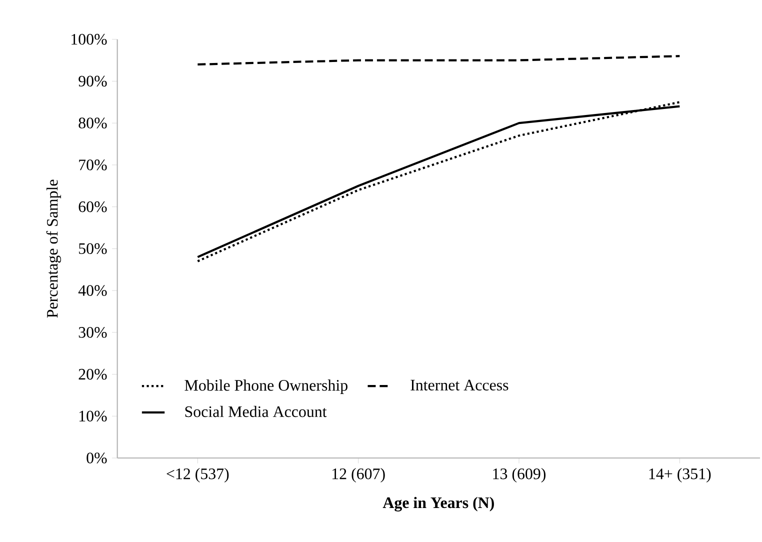 This screenshot has height=542, width=762. Describe the element at coordinates (438, 504) in the screenshot. I see `x-axis-title: Age in Years (N)` at that location.